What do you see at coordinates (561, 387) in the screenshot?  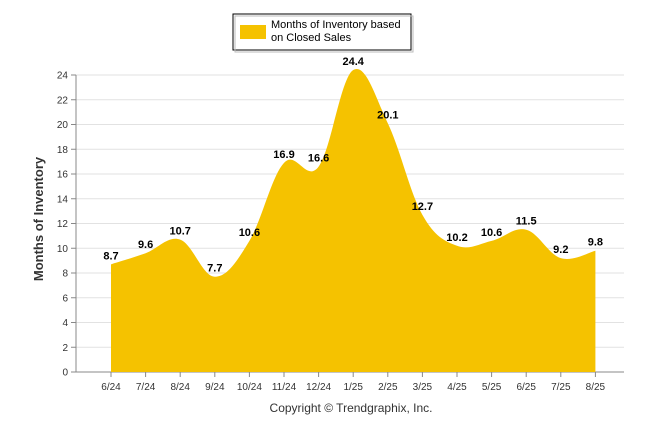 I see `x-tick-label-13: 7/25` at bounding box center [561, 387].